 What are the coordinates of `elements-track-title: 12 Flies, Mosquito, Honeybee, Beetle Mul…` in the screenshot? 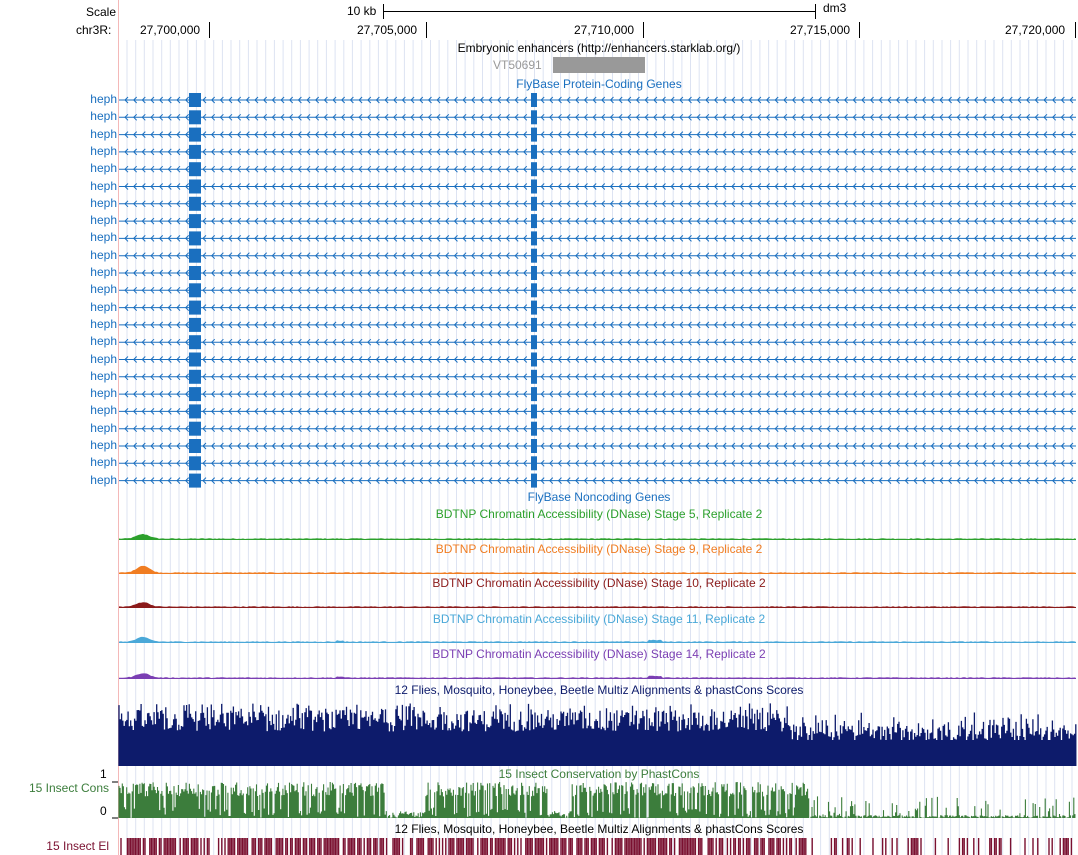 It's located at (599, 829).